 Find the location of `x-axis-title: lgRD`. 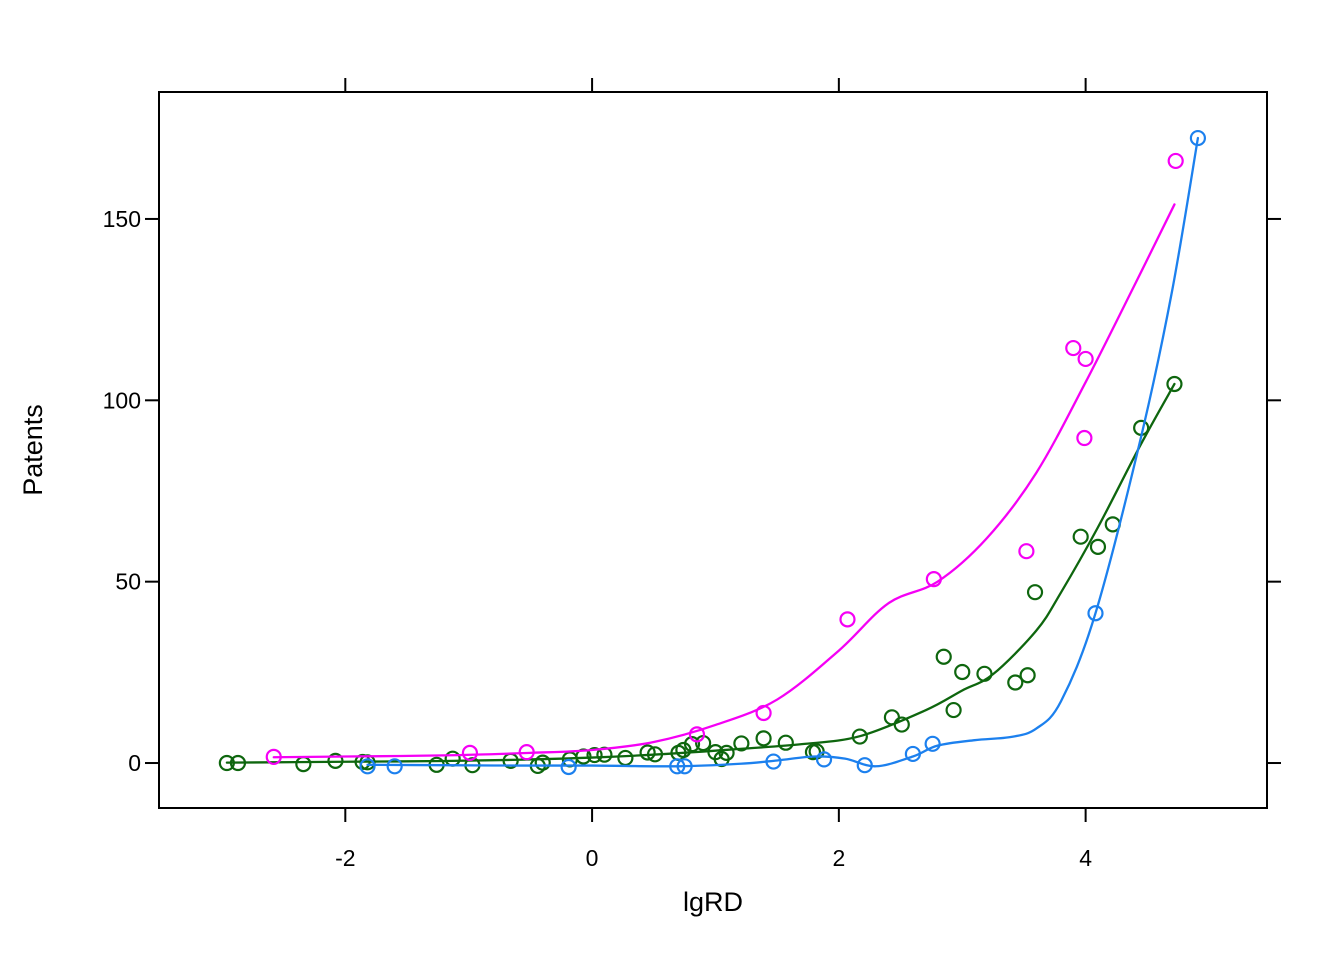

x-axis-title: lgRD is located at coordinates (713, 902).